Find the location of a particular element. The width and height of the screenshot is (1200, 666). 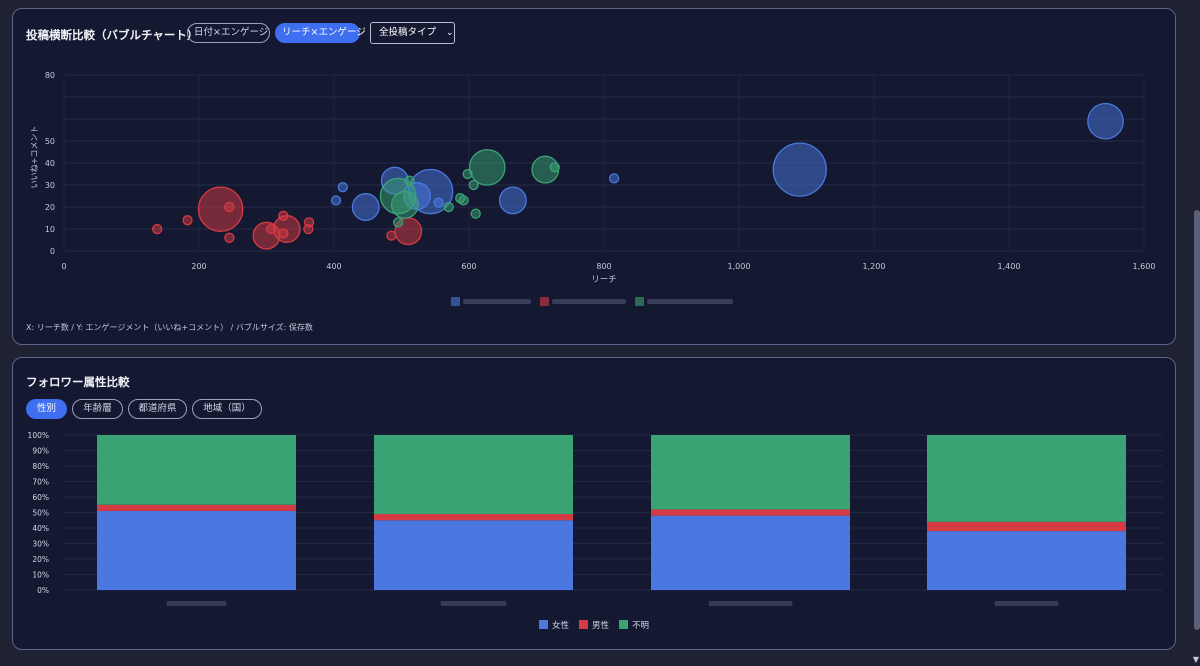

y-tick-label: 10% is located at coordinates (40, 575).